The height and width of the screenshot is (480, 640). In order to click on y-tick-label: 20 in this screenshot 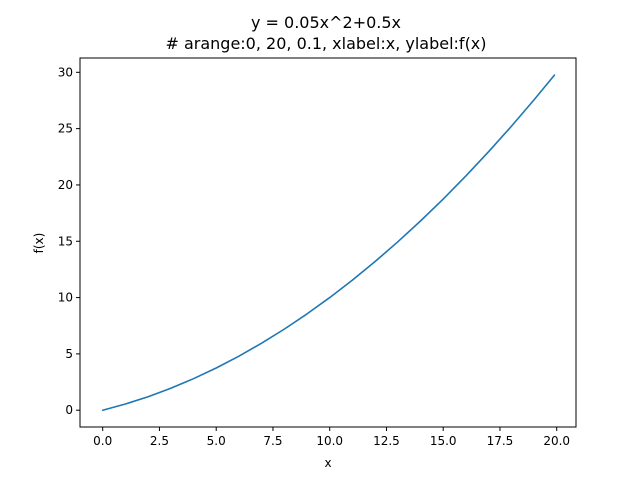, I will do `click(65, 185)`.